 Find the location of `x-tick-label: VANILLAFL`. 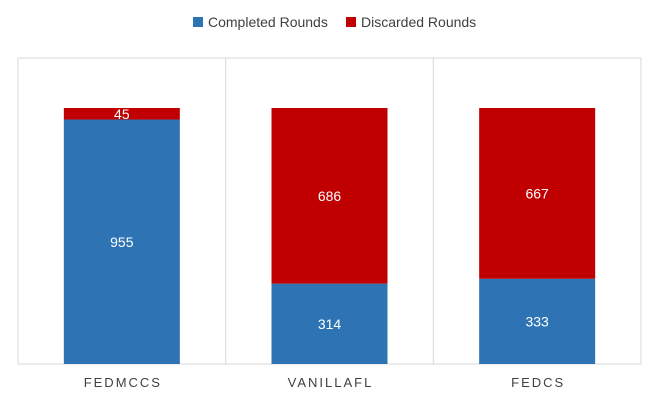

x-tick-label: VANILLAFL is located at coordinates (331, 382).